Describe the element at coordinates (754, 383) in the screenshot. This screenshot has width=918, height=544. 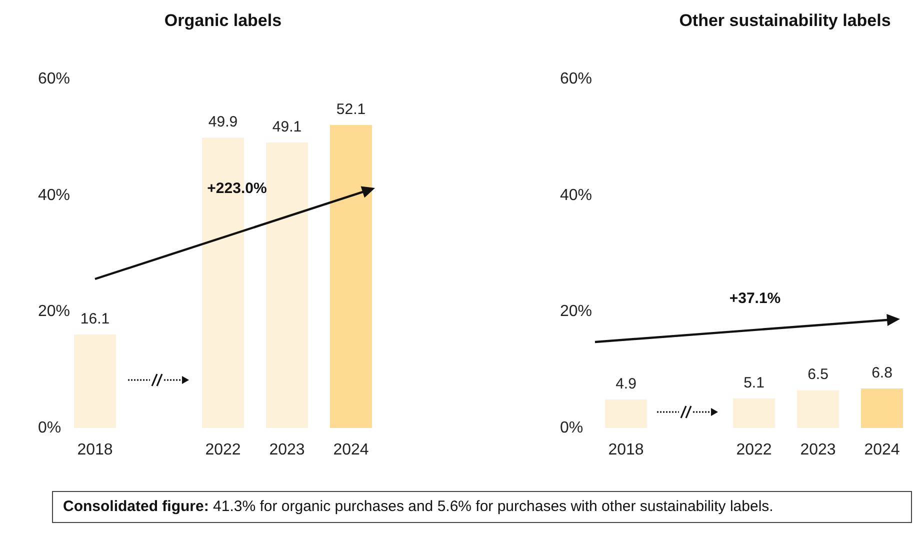
I see `data-label: 5.1` at that location.